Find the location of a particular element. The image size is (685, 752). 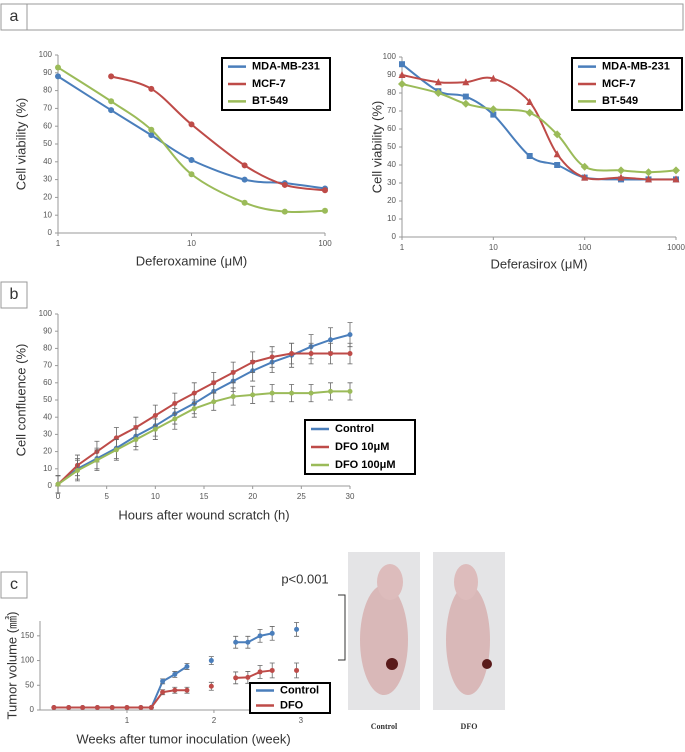

x-axis-title: Deferasirox (μM) is located at coordinates (538, 263).